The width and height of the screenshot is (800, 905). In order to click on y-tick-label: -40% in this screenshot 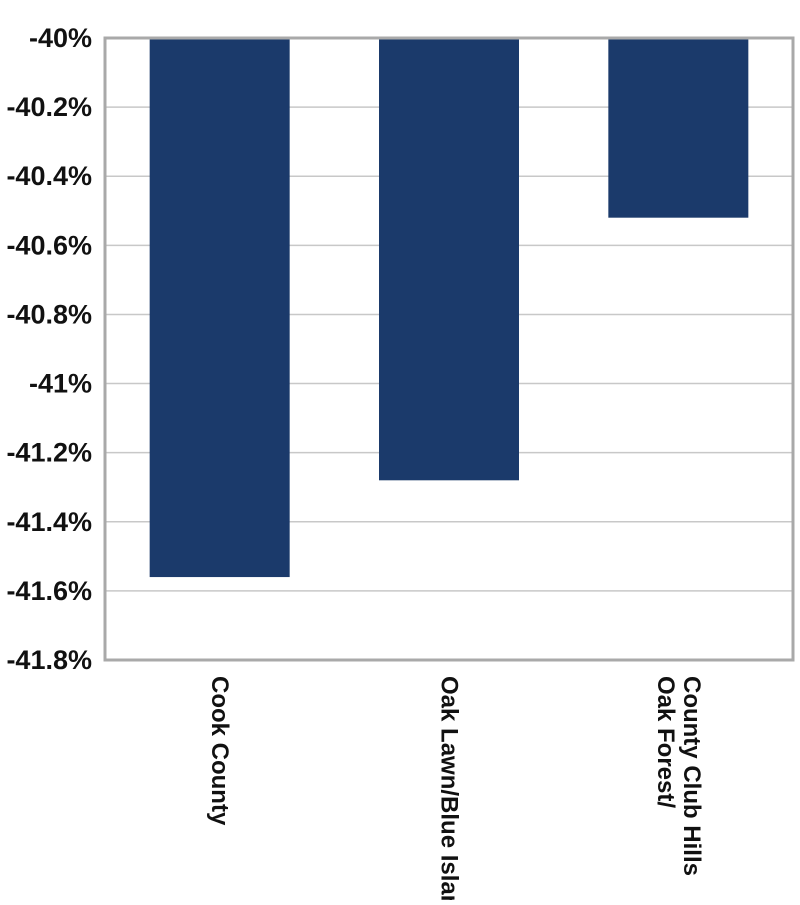, I will do `click(60, 38)`.